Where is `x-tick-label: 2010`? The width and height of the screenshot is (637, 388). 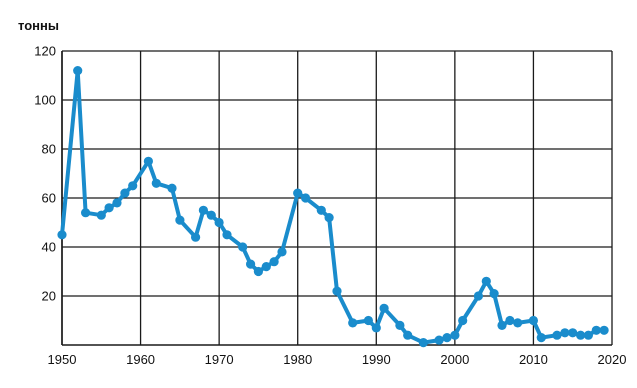
x-tick-label: 2010 is located at coordinates (533, 359).